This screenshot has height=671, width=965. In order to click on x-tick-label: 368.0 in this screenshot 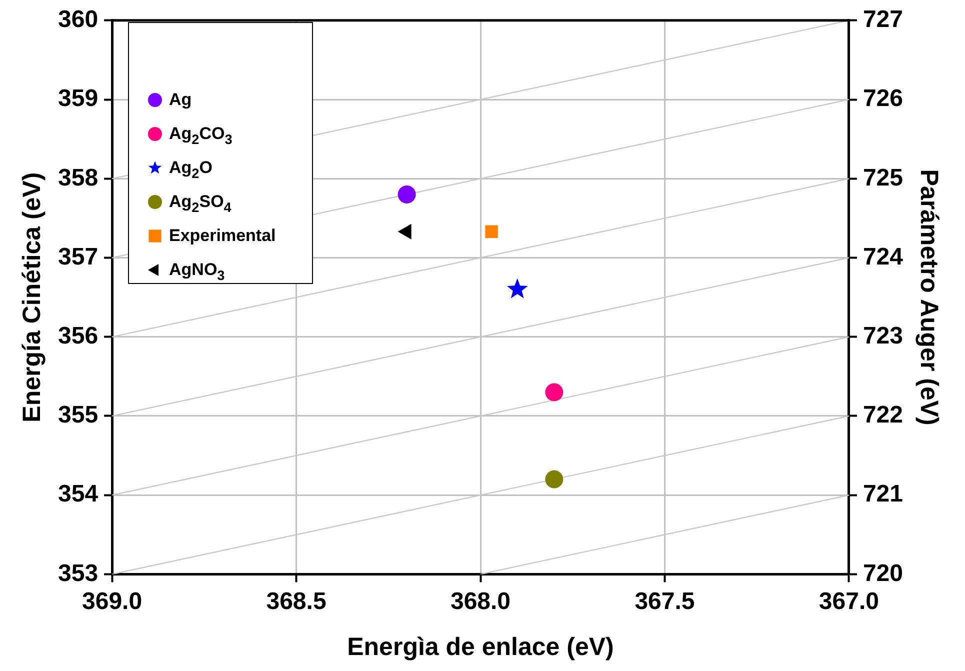, I will do `click(480, 602)`.